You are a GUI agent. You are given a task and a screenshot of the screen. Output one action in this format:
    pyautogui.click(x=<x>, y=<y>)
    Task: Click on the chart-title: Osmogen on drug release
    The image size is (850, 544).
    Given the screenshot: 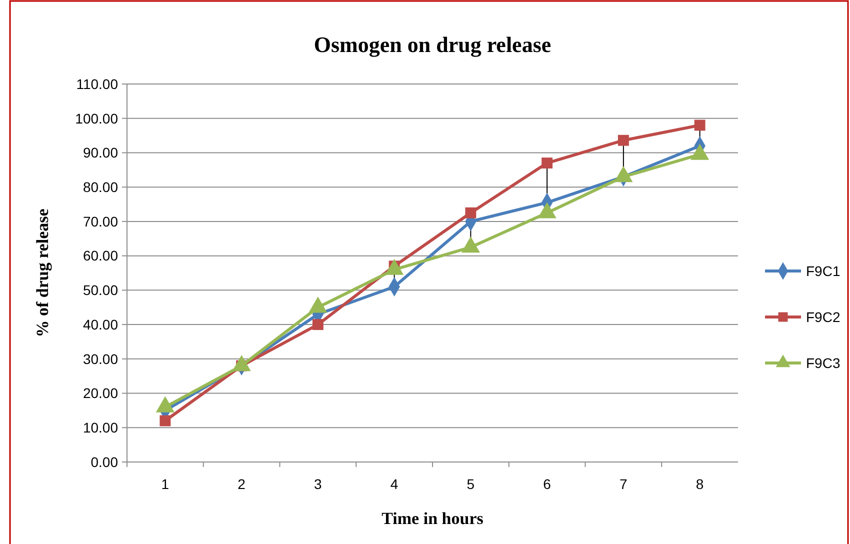 What is the action you would take?
    pyautogui.click(x=433, y=44)
    